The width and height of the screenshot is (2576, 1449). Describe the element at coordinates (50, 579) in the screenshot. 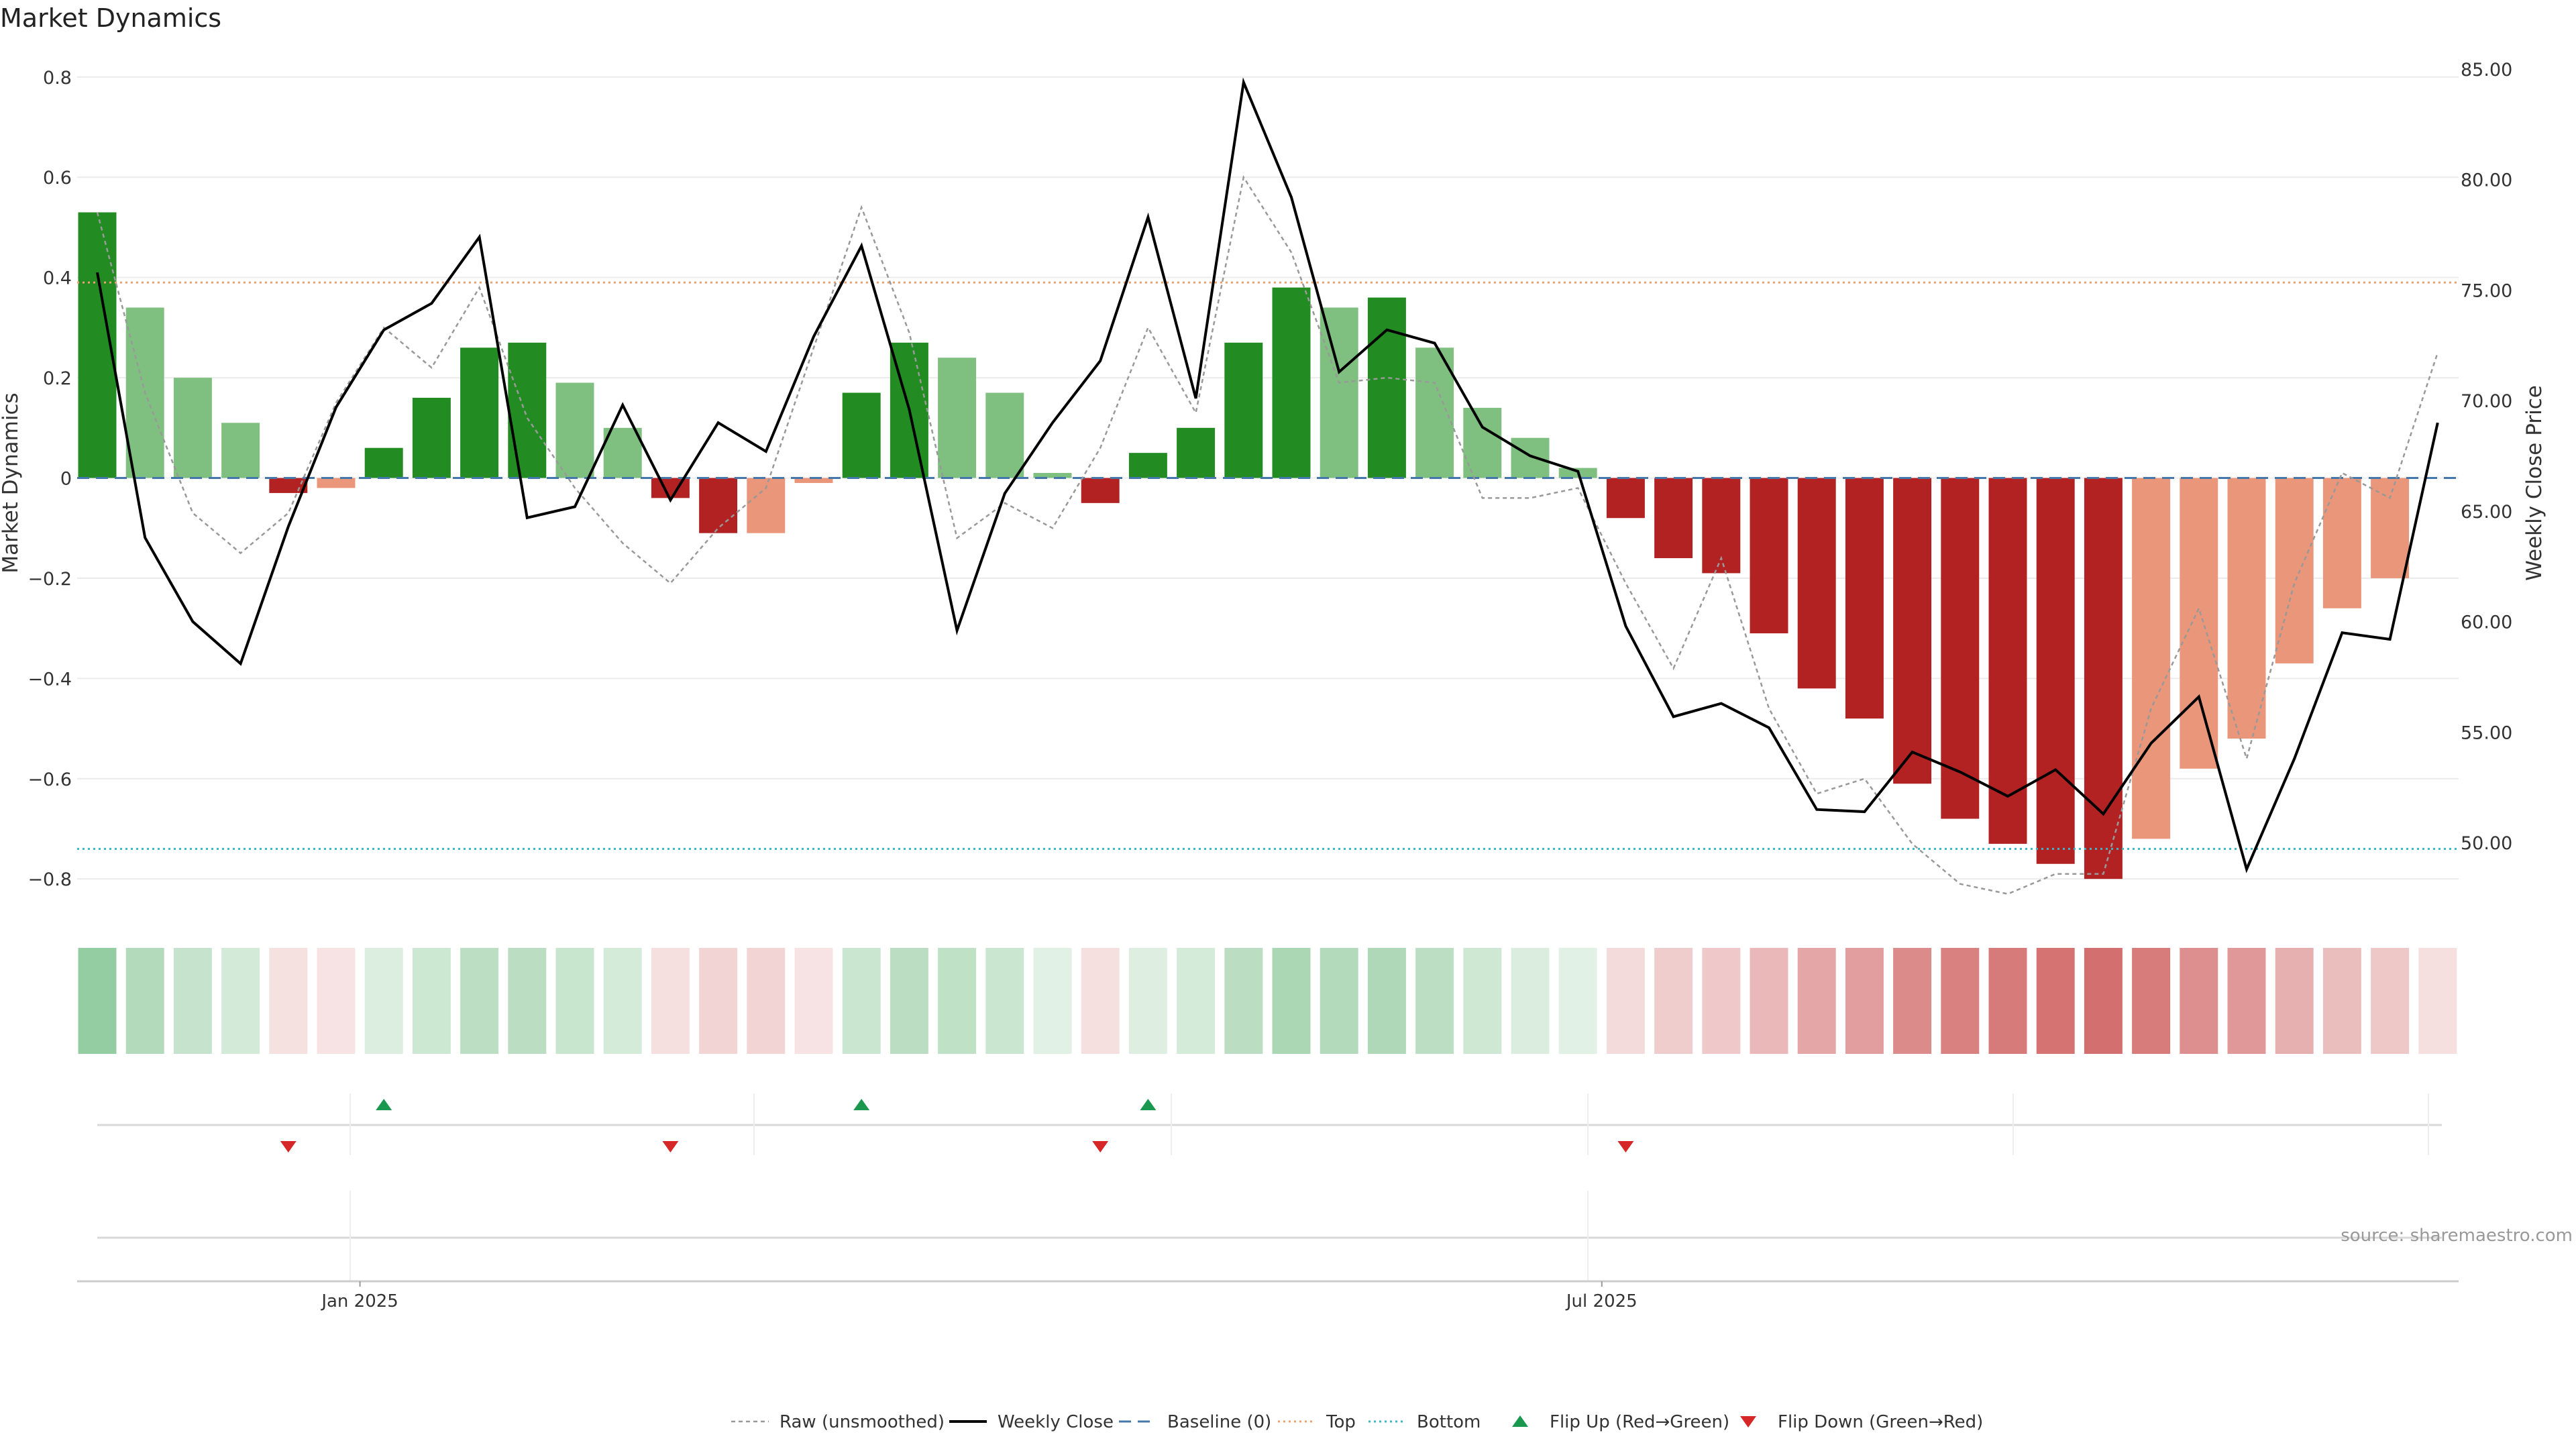

I see `y-tick-label: −0.2` at that location.